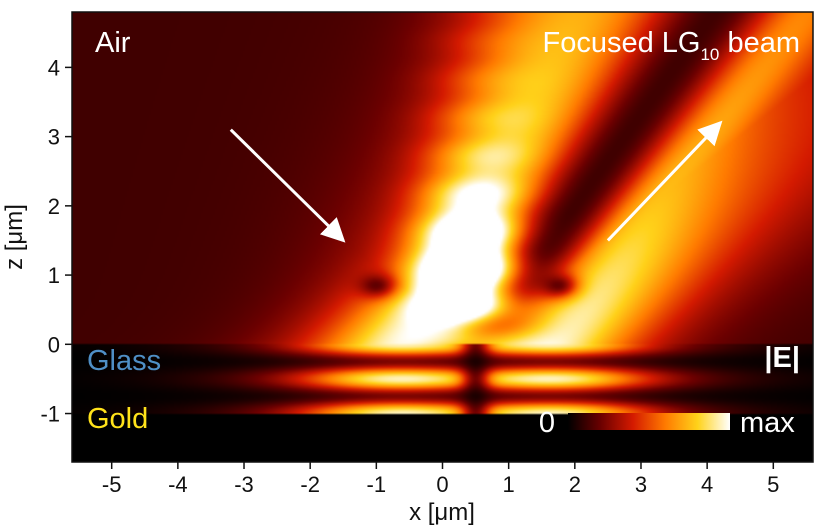  What do you see at coordinates (767, 423) in the screenshot?
I see `colorbar-max-label: max` at bounding box center [767, 423].